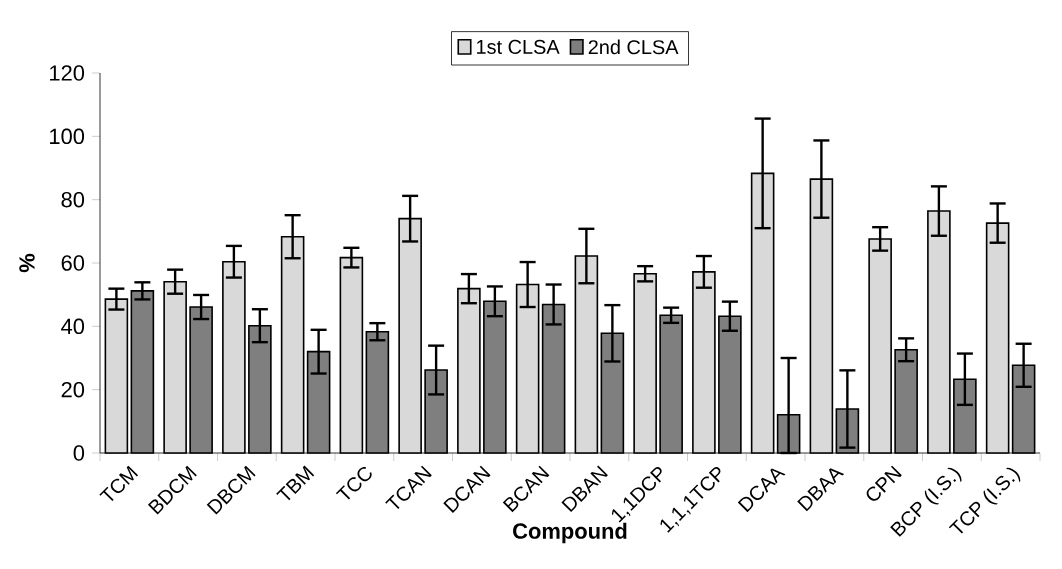  I want to click on y-tick-label: 100, so click(67, 136).